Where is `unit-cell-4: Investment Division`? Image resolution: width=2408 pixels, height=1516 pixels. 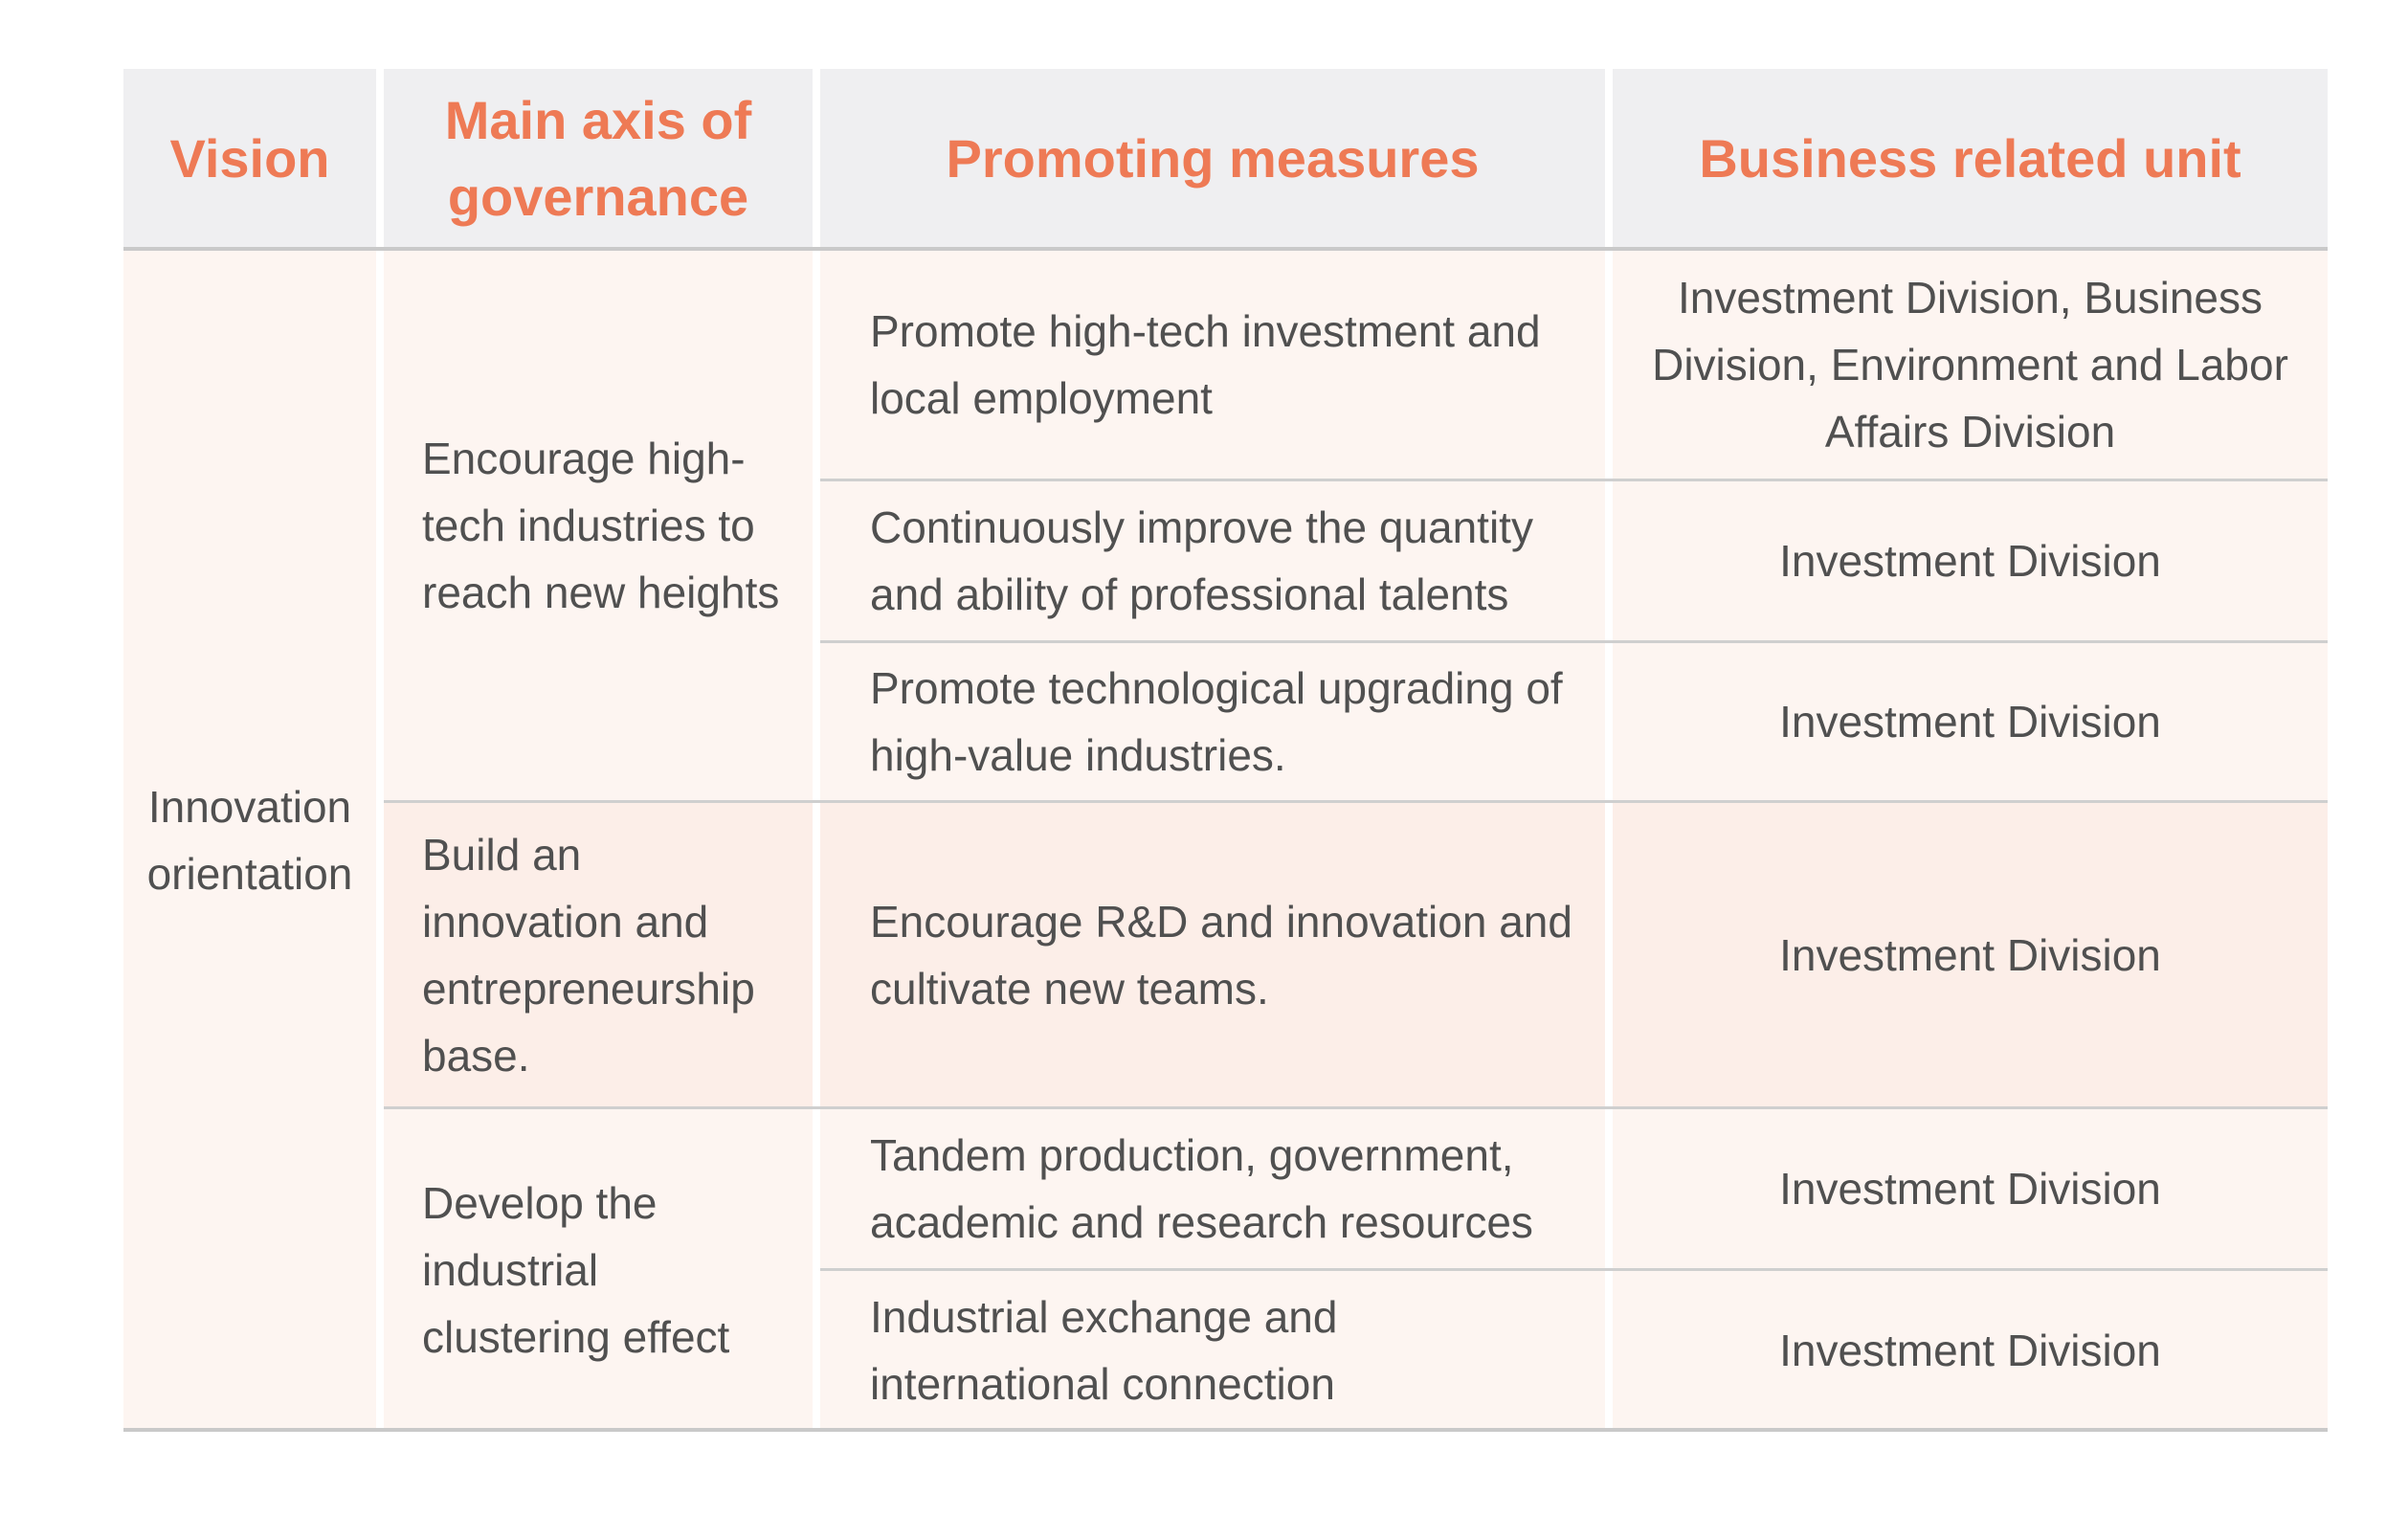 unit-cell-4: Investment Division is located at coordinates (1971, 955).